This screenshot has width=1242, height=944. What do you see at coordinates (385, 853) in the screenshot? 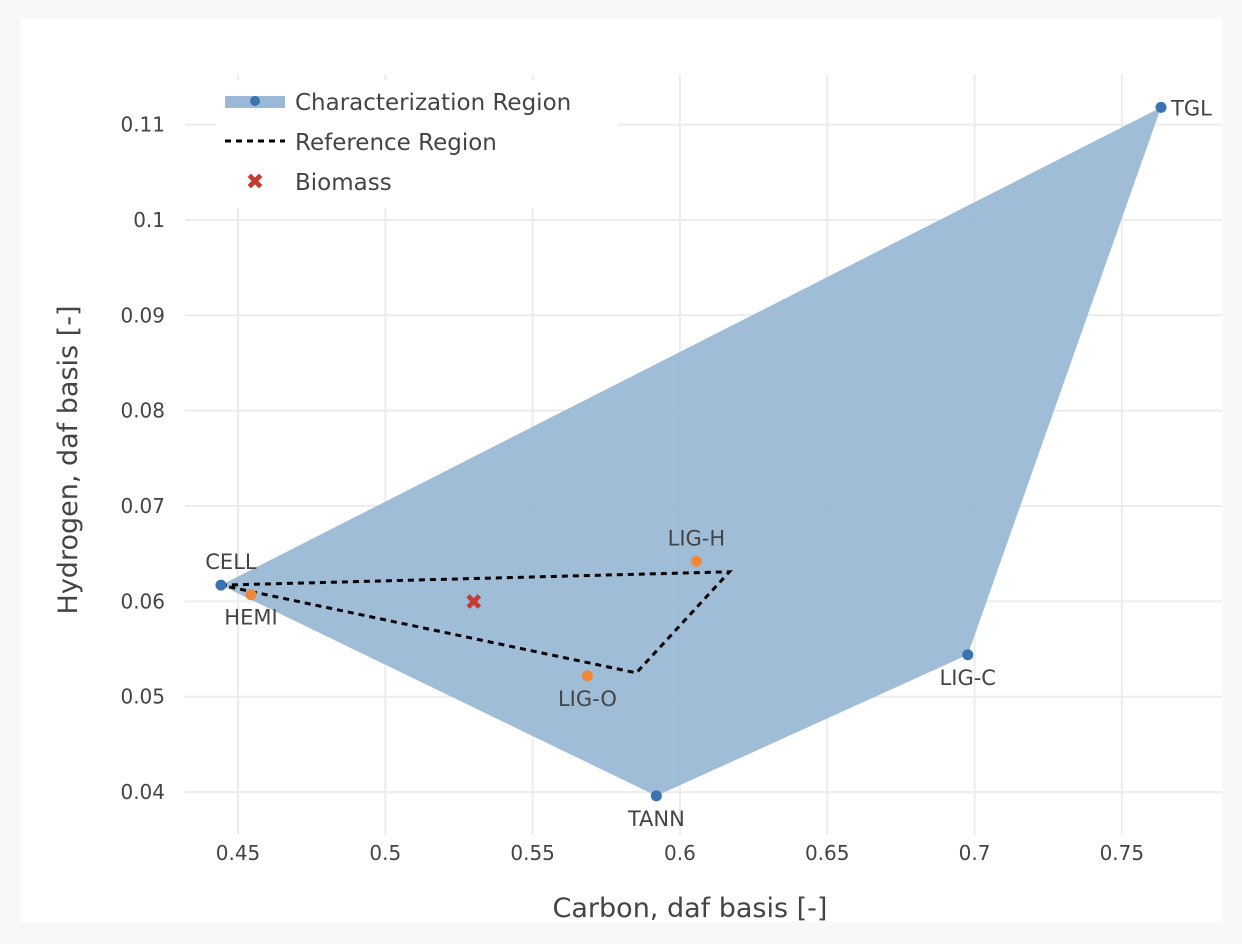
I see `x-tick-label: 0.5` at bounding box center [385, 853].